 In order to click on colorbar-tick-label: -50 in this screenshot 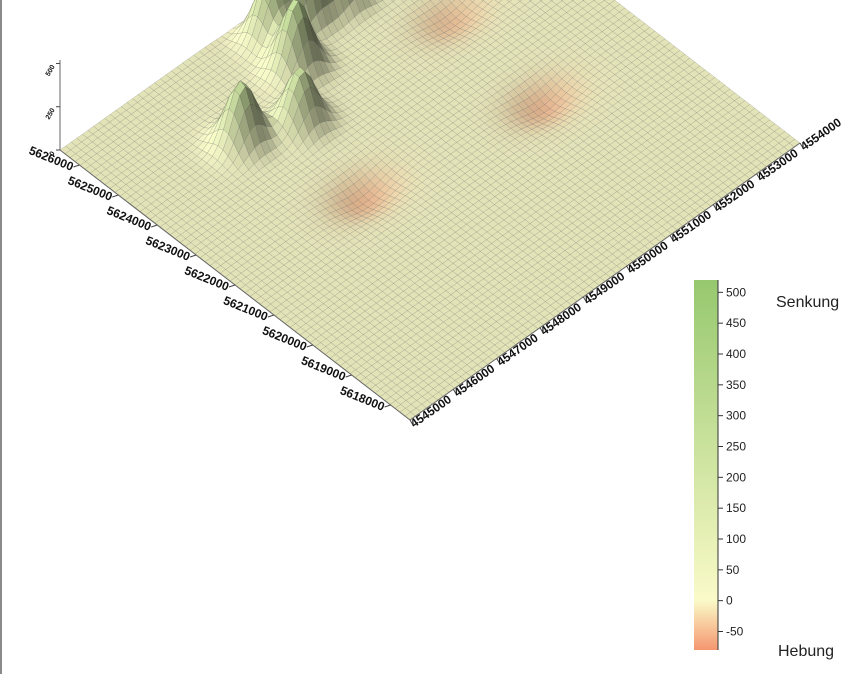, I will do `click(735, 632)`.